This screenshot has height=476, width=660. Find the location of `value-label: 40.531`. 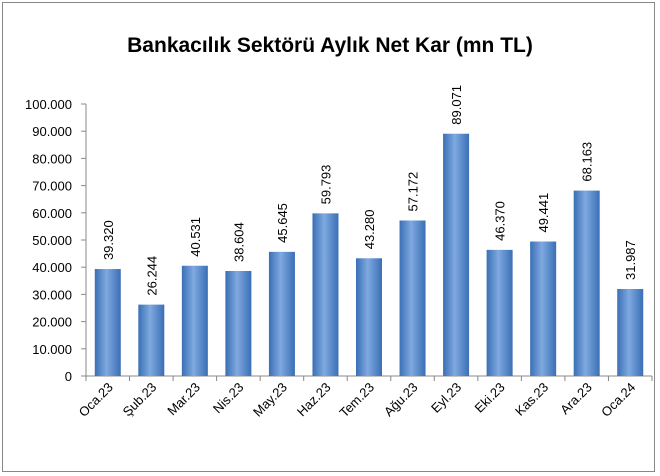

value-label: 40.531 is located at coordinates (195, 237).